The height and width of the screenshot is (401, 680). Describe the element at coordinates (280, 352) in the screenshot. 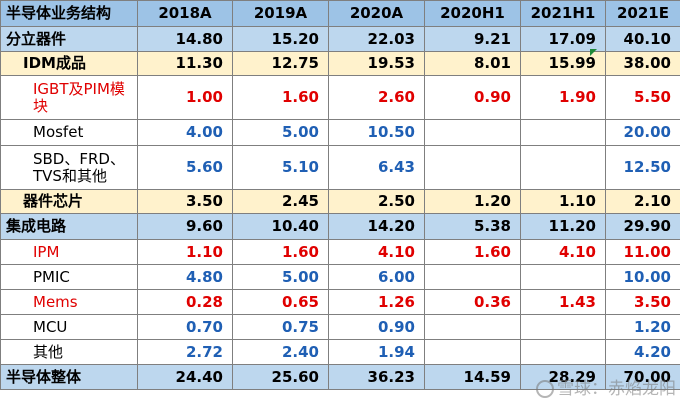

I see `value-cell: 2.40` at that location.